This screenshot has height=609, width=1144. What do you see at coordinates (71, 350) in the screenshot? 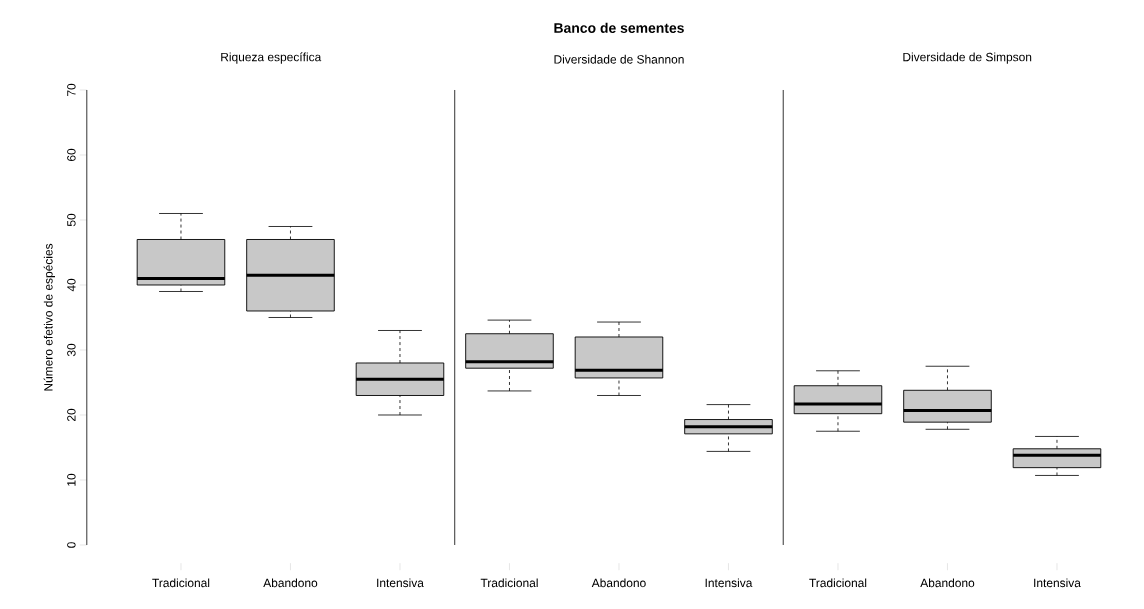
I see `y-tick-label: 30` at bounding box center [71, 350].